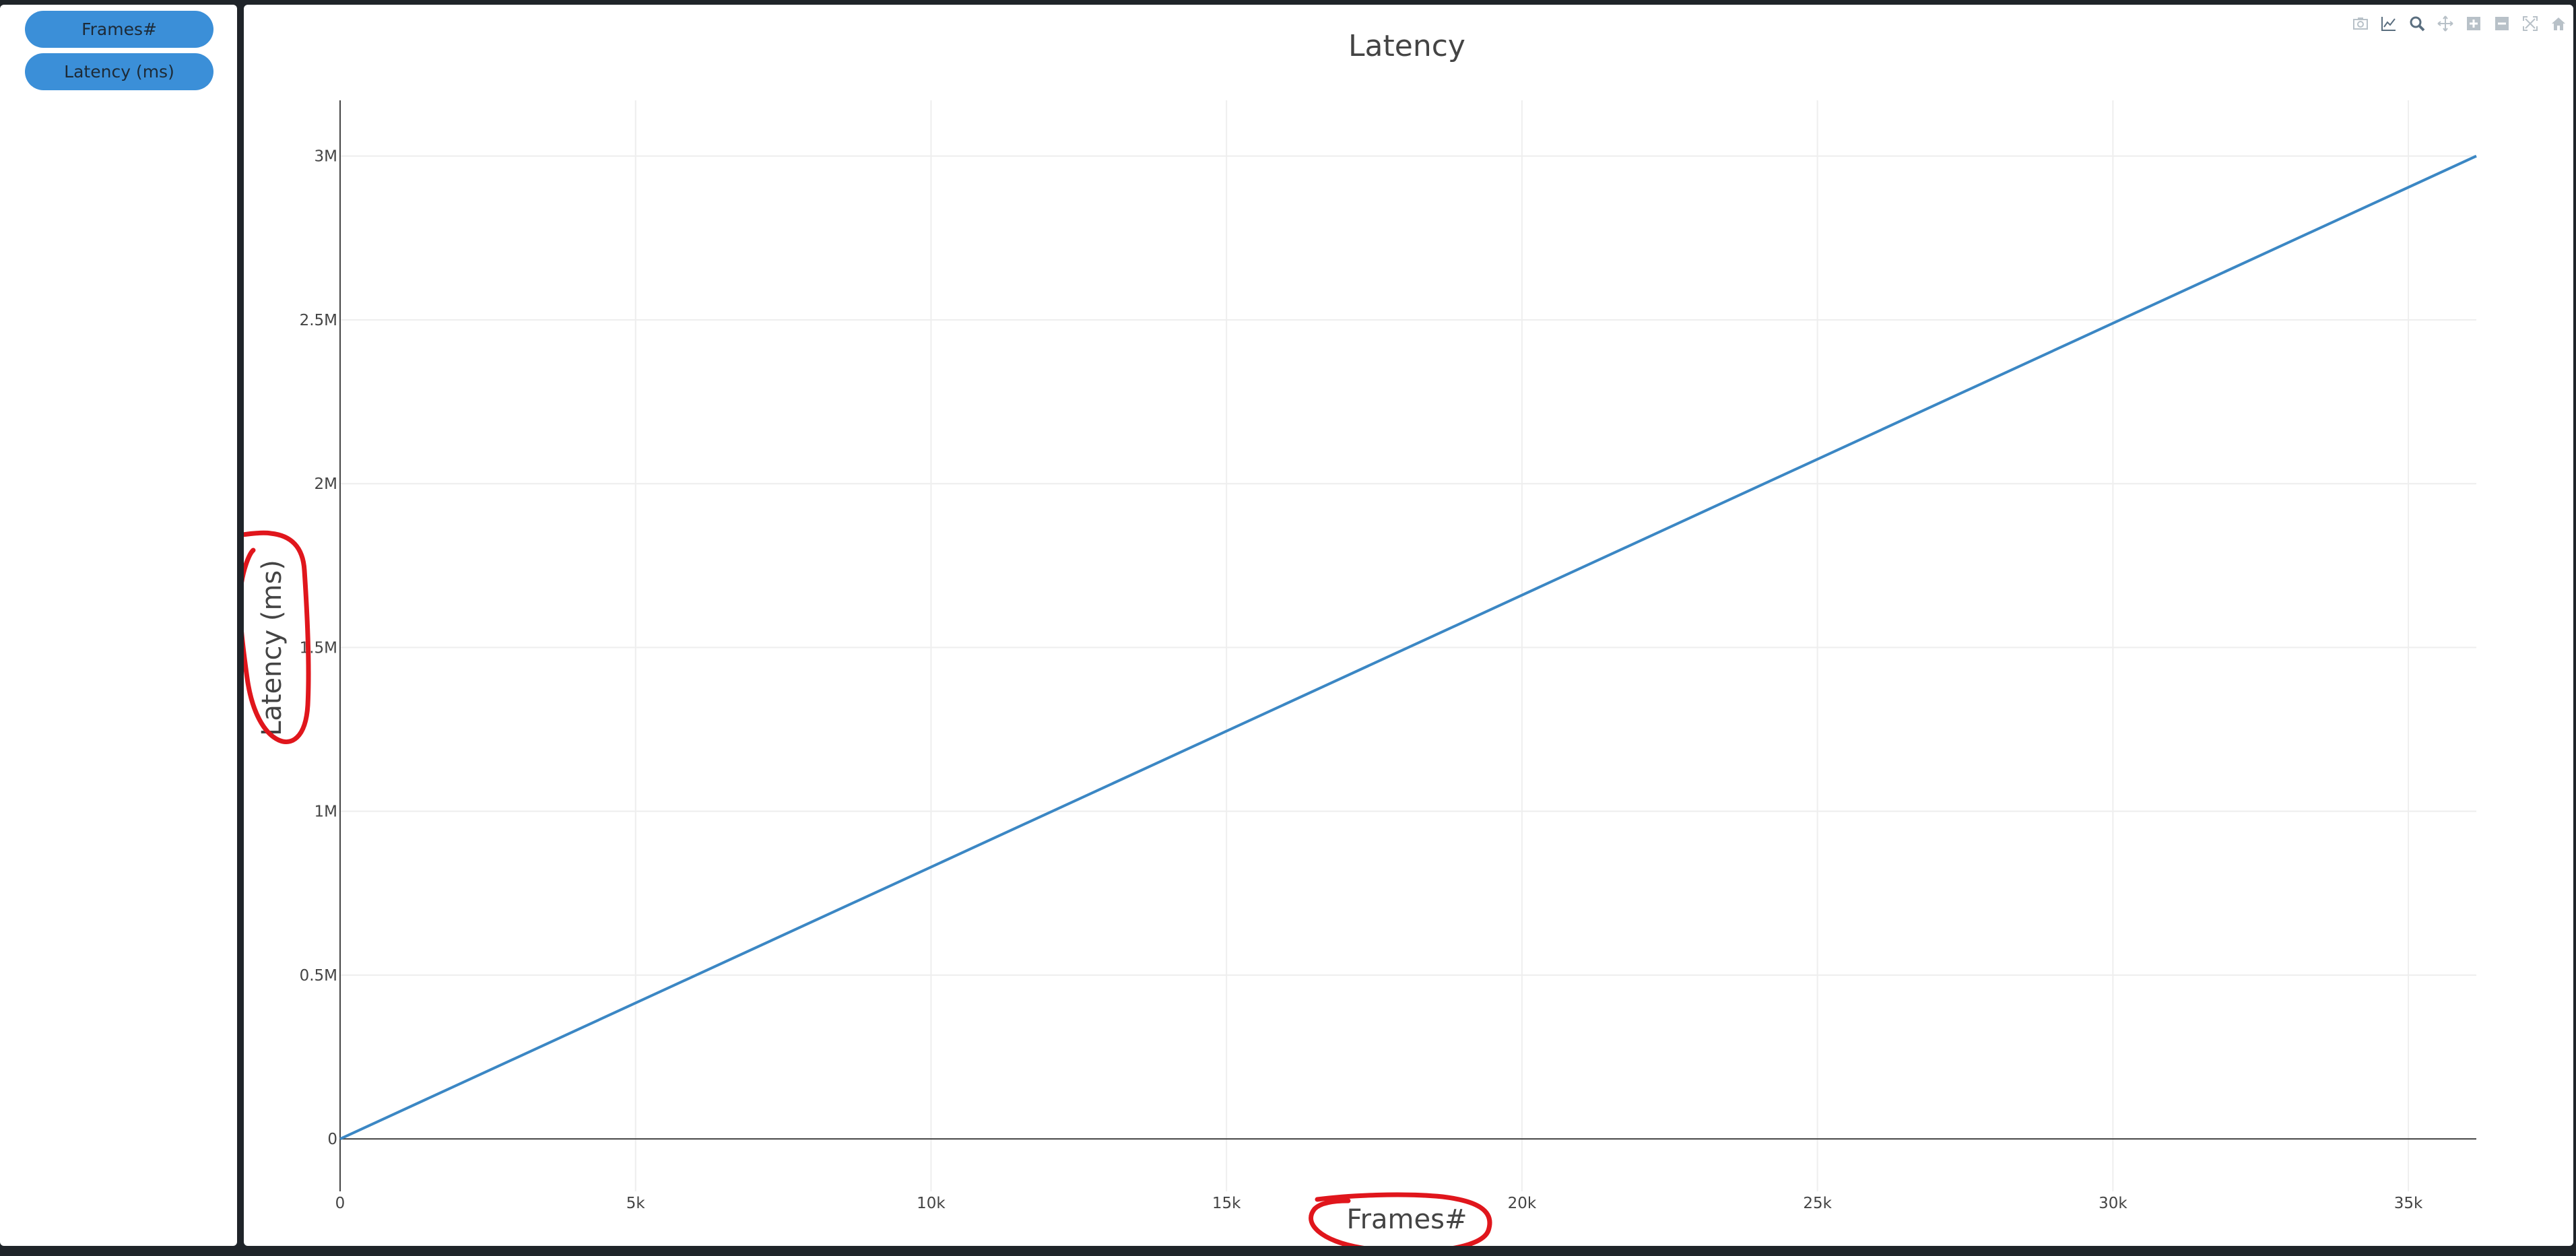 Image resolution: width=2576 pixels, height=1256 pixels. What do you see at coordinates (2558, 23) in the screenshot?
I see `home-icon` at bounding box center [2558, 23].